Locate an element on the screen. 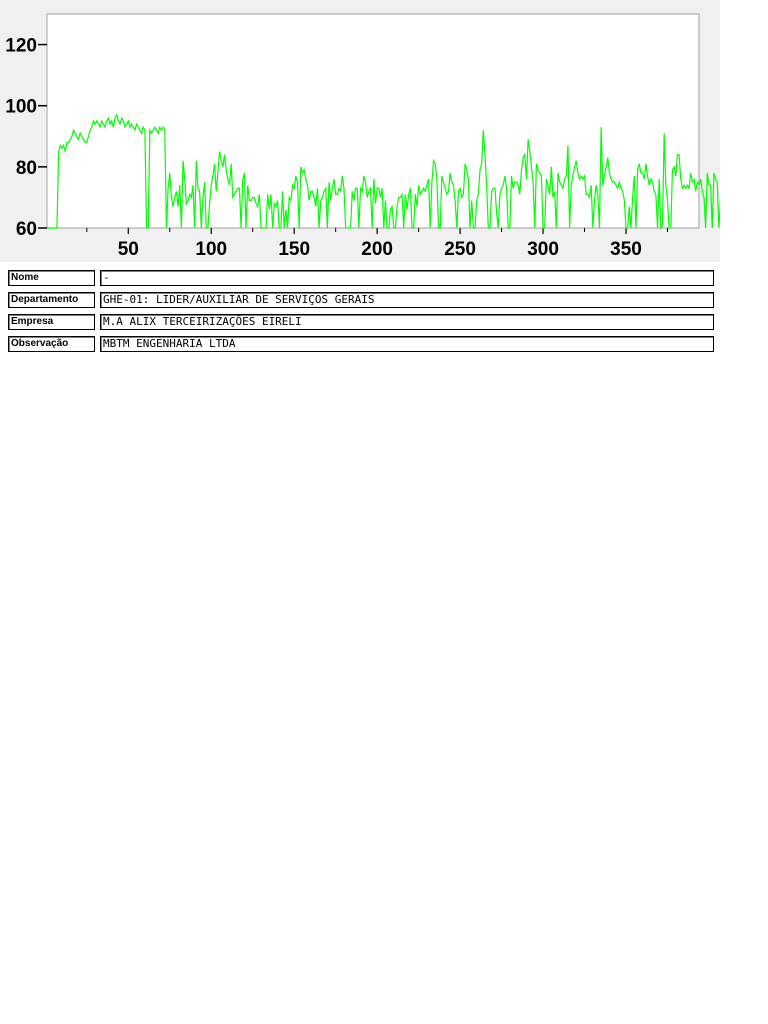 Image resolution: width=768 pixels, height=1024 pixels. observacao-value: MBTM ENGENHARIA LTDA is located at coordinates (407, 344).